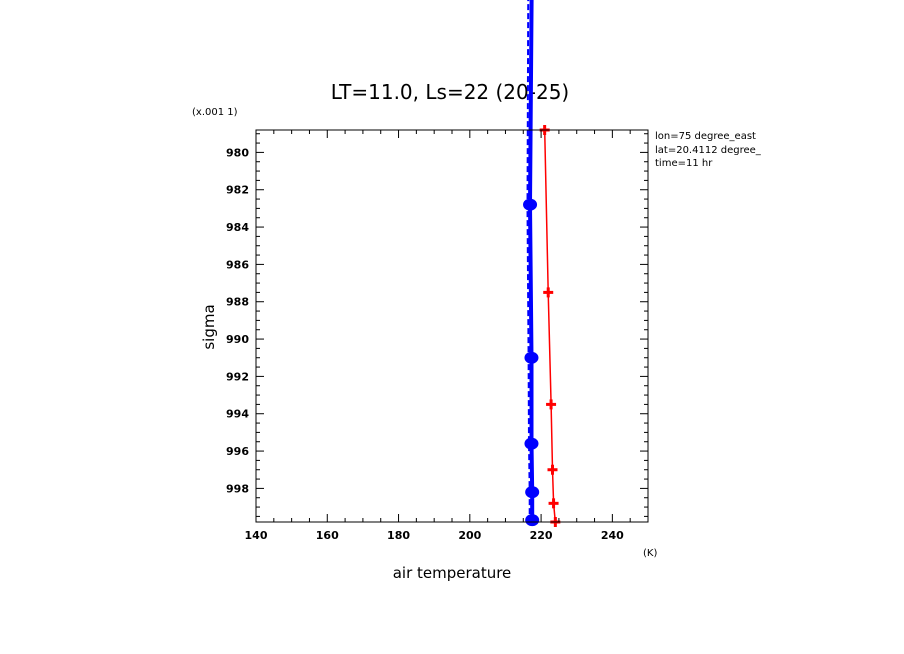 The width and height of the screenshot is (904, 654). What do you see at coordinates (237, 339) in the screenshot?
I see `y-tick-label: 990` at bounding box center [237, 339].